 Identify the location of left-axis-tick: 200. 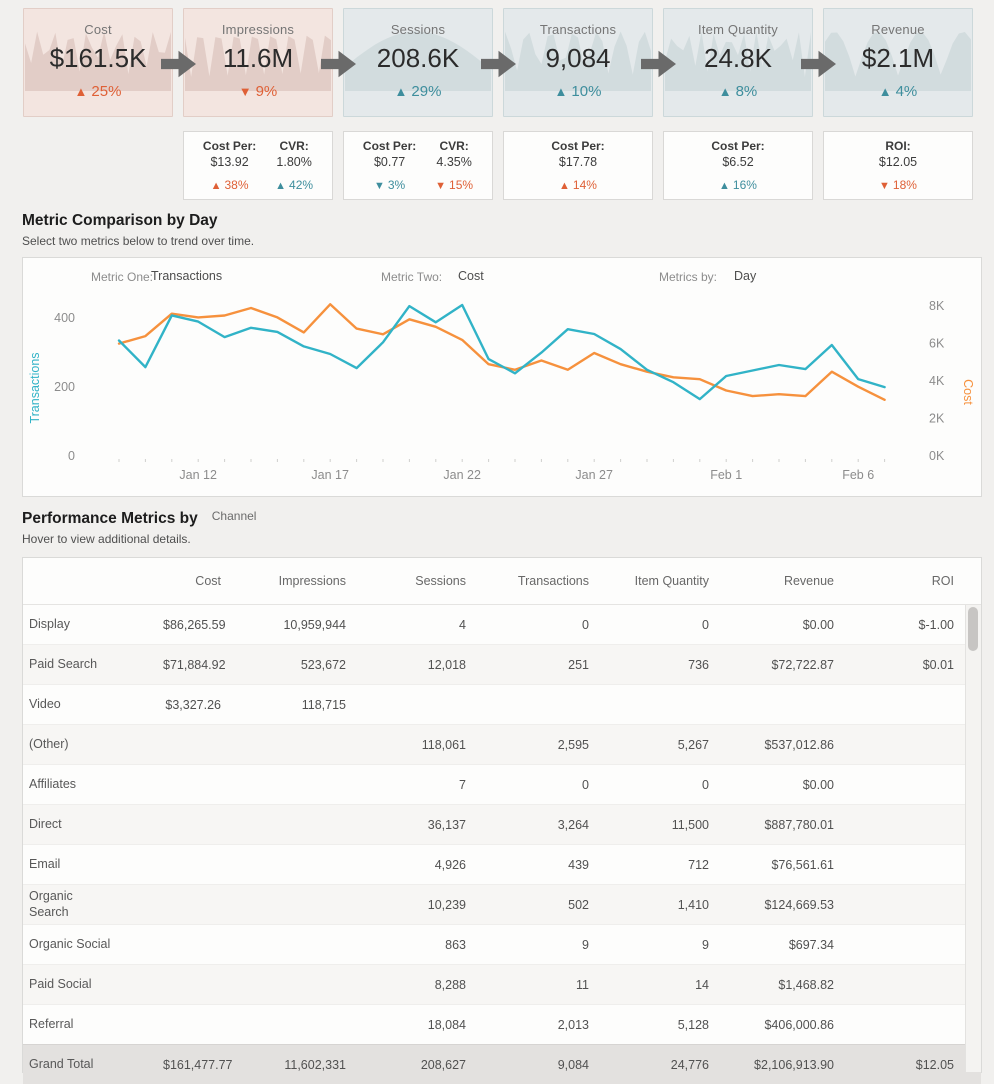
(64, 387).